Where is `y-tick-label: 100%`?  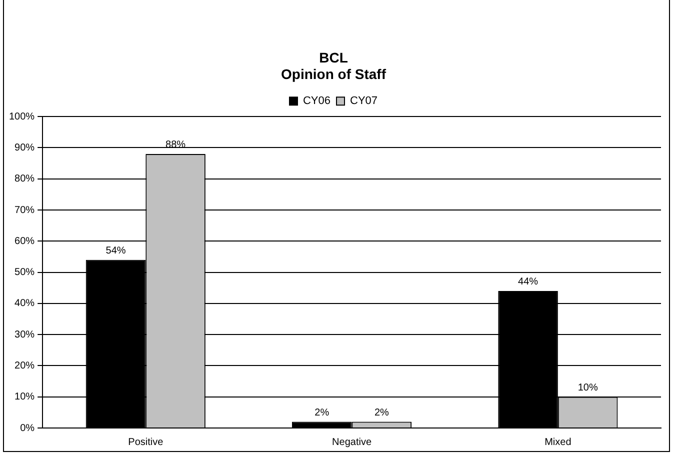 y-tick-label: 100% is located at coordinates (22, 116).